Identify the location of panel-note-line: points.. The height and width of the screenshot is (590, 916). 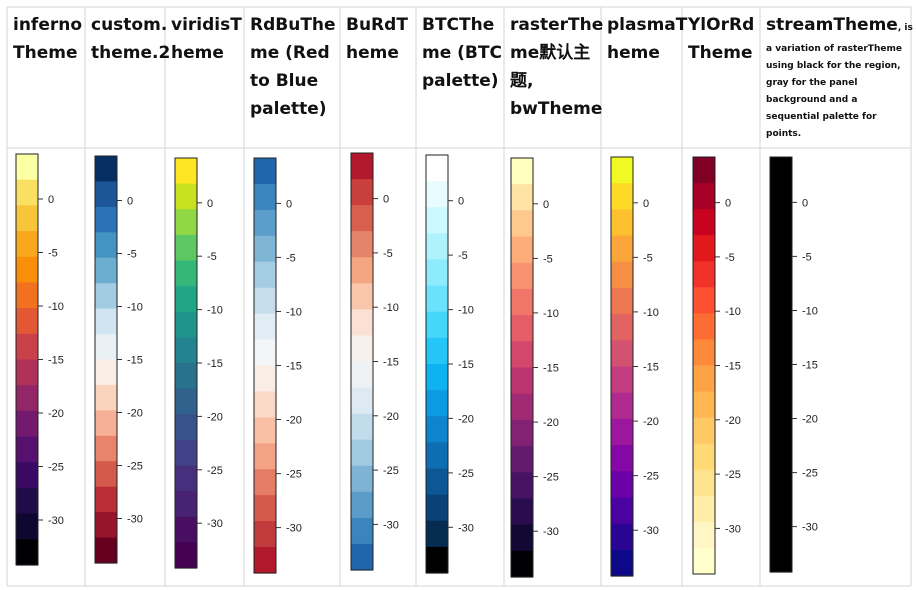
(783, 134).